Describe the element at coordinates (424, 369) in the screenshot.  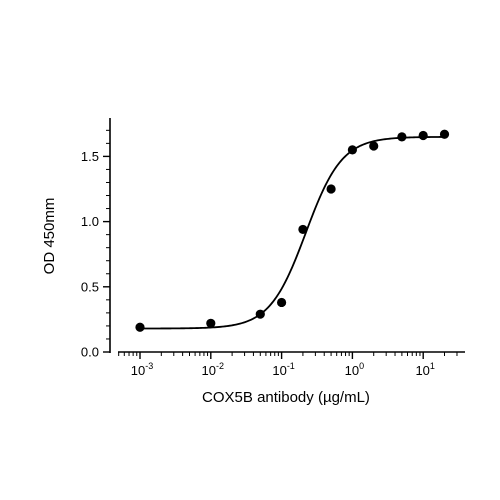
I see `x-tick-label: 10¹` at that location.